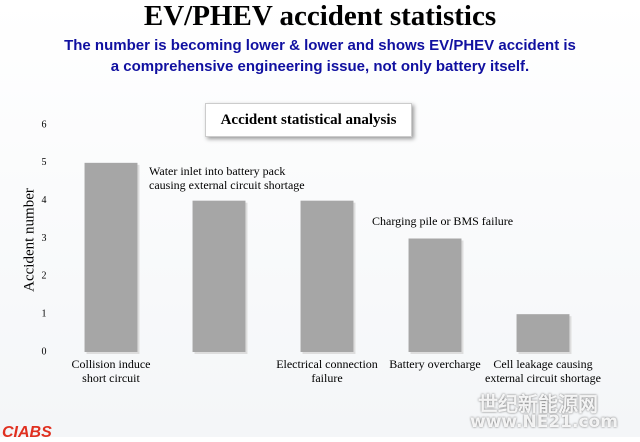  What do you see at coordinates (327, 371) in the screenshot?
I see `x-tick-label: Electrical connection failure` at bounding box center [327, 371].